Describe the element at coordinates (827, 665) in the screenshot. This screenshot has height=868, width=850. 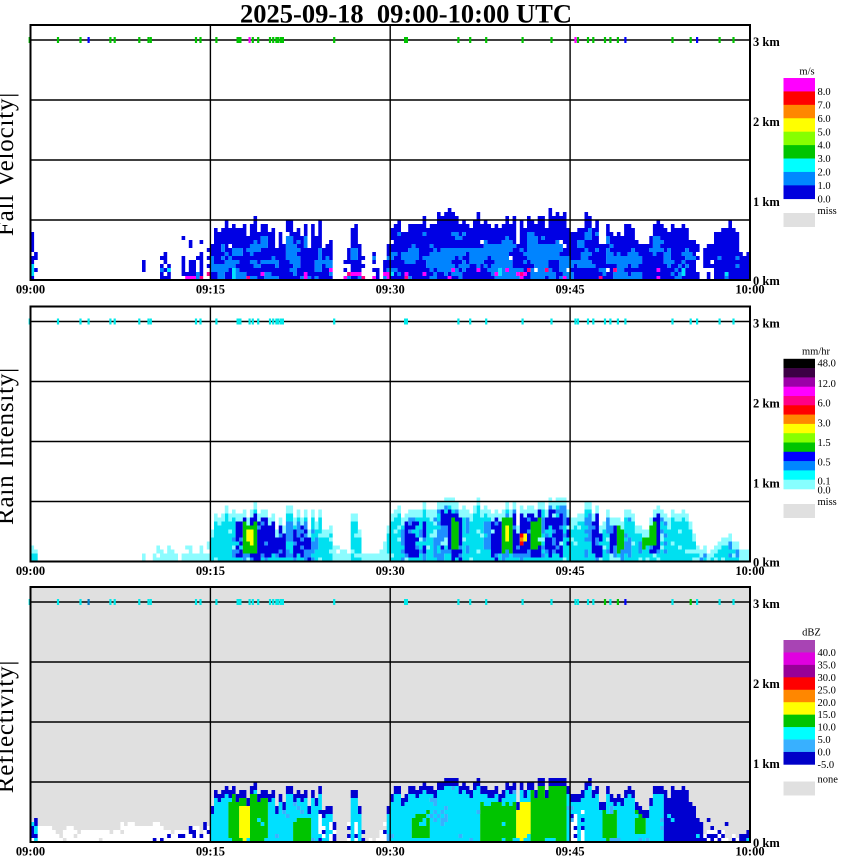
I see `svg-text: 35.0` at that location.